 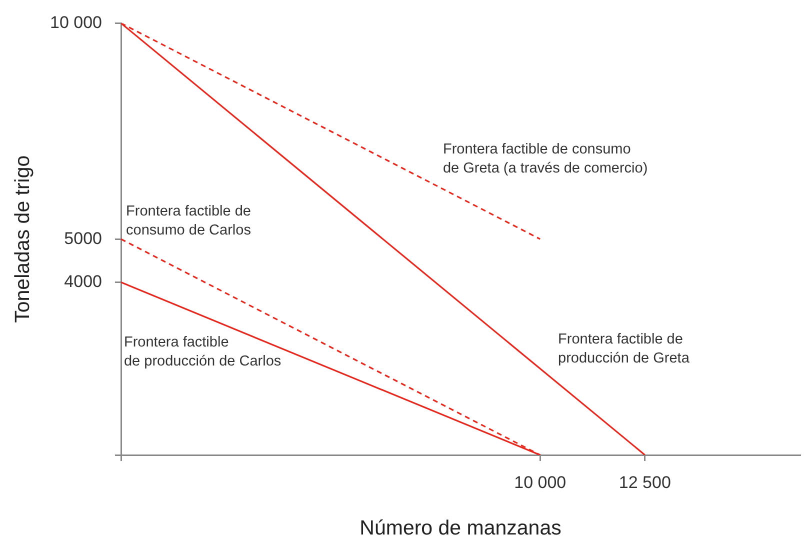 What do you see at coordinates (644, 482) in the screenshot?
I see `x-tick-label: 12 500` at bounding box center [644, 482].